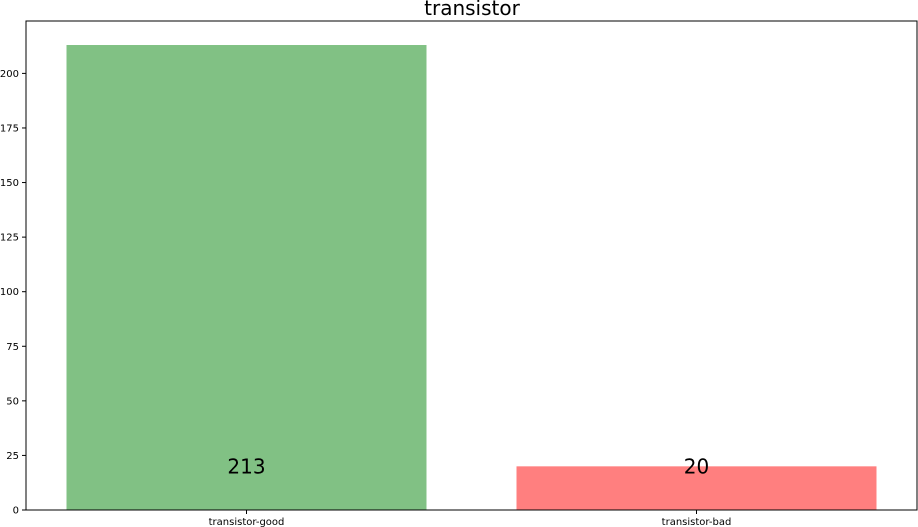 The height and width of the screenshot is (527, 918). I want to click on bar-transistor-bad, so click(696, 488).